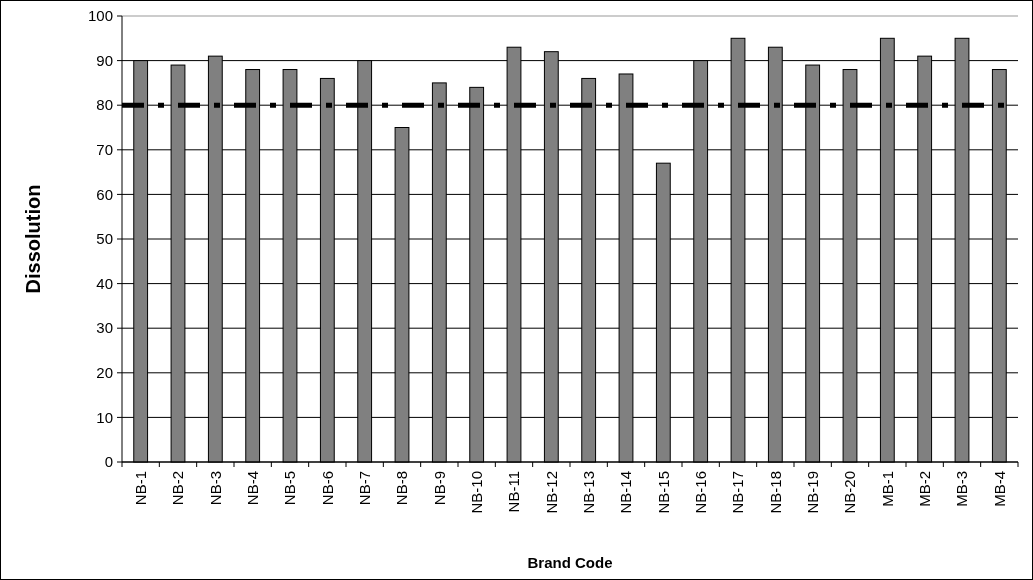 The image size is (1033, 580). Describe the element at coordinates (962, 489) in the screenshot. I see `x-tick-label: MB-3` at that location.